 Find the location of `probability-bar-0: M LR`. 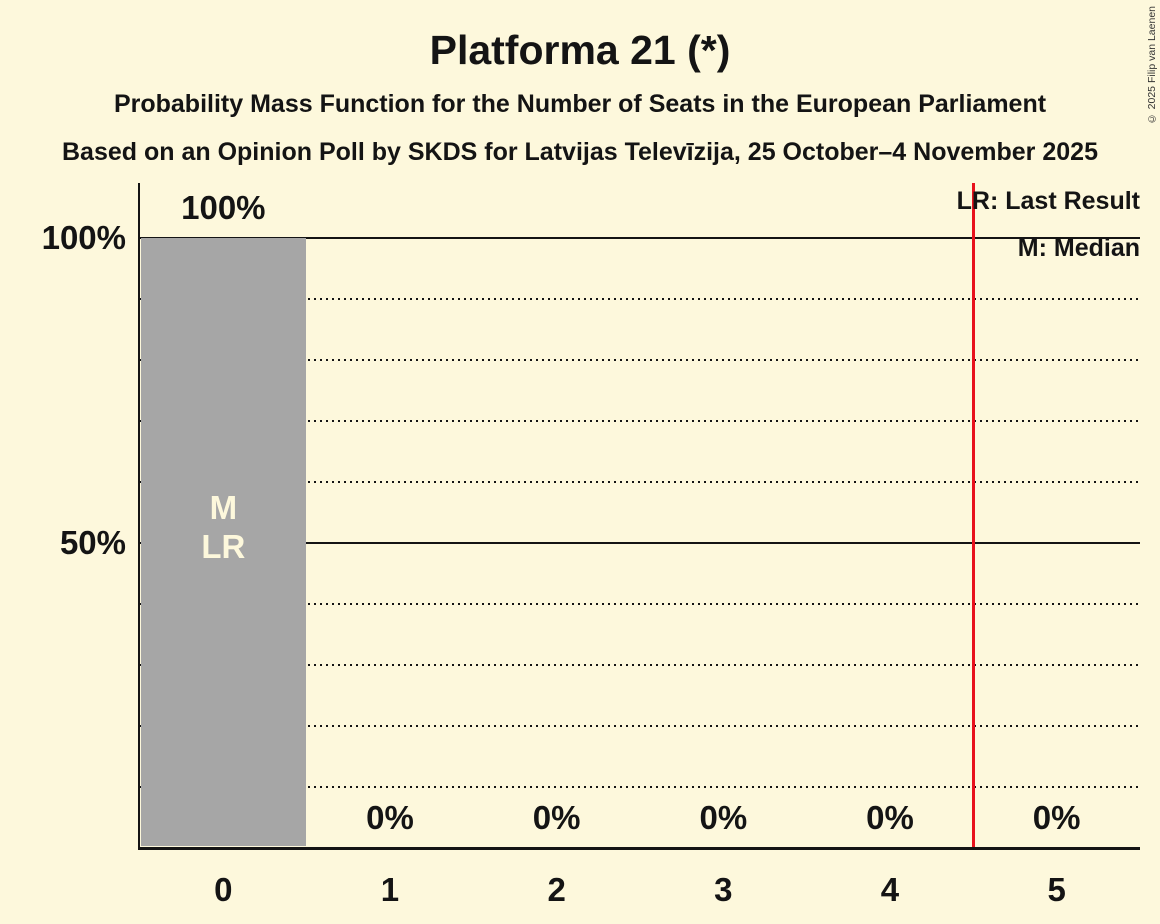

probability-bar-0: M LR is located at coordinates (223, 541).